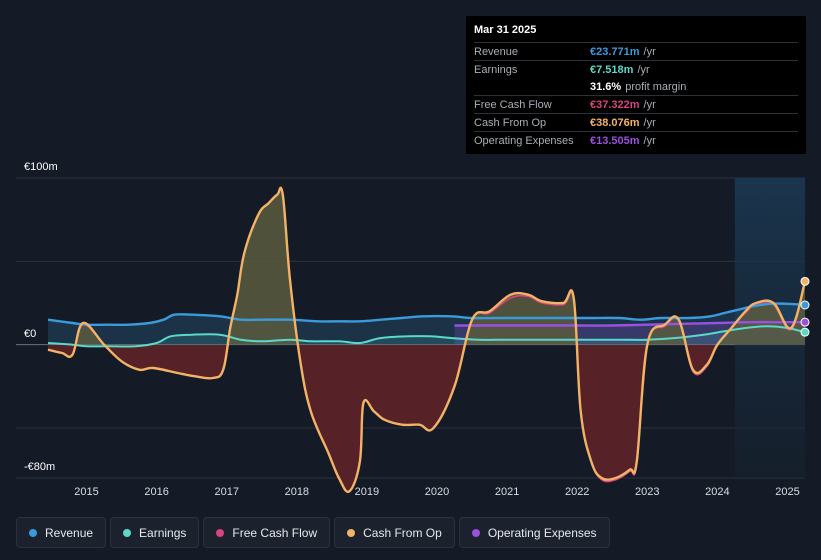 The image size is (821, 560). What do you see at coordinates (163, 532) in the screenshot?
I see `legend-label: Earnings` at bounding box center [163, 532].